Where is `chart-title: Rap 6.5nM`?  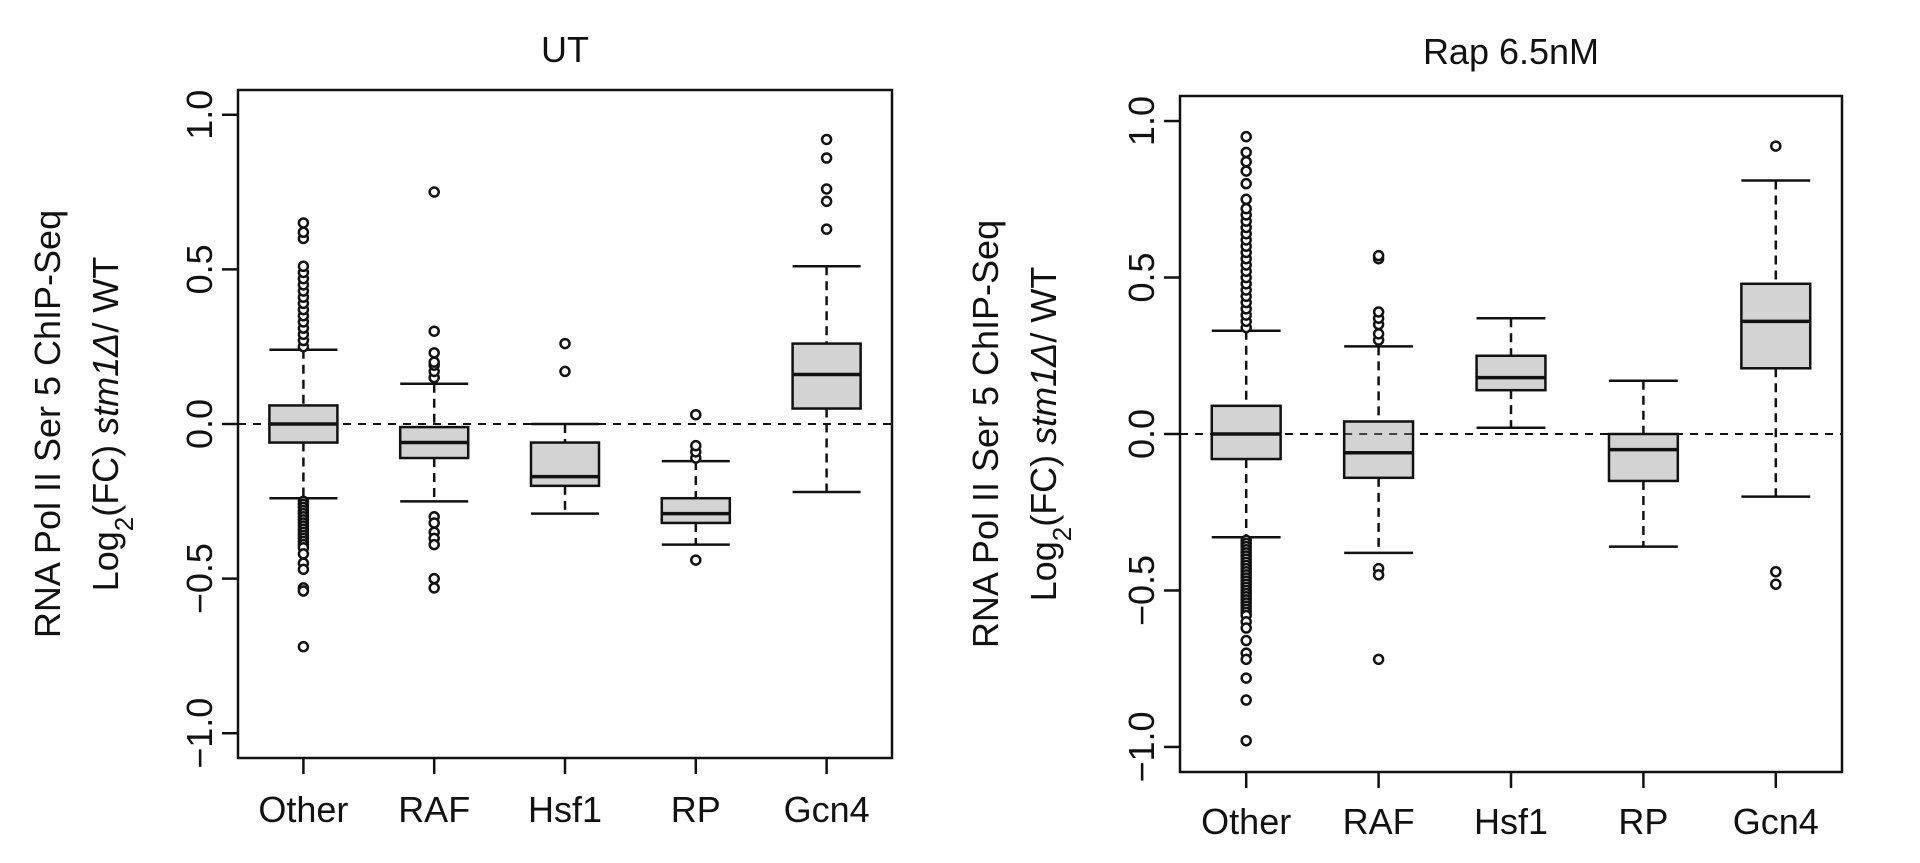 chart-title: Rap 6.5nM is located at coordinates (1511, 51).